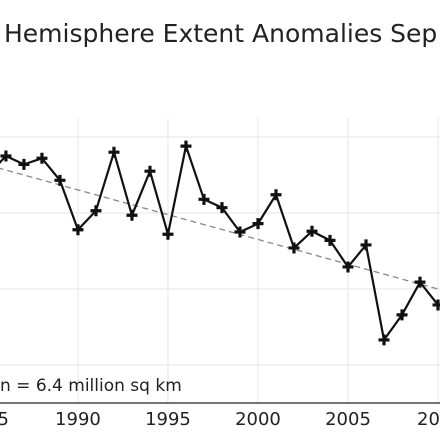 The width and height of the screenshot is (440, 440). I want to click on chart-title: Hemisphere Extent Anomalies Sep 1, so click(222, 33).